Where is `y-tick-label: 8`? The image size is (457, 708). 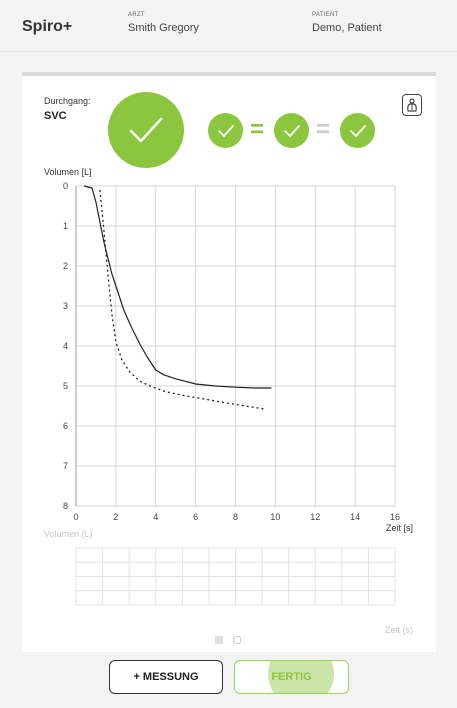
y-tick-label: 8 is located at coordinates (65, 506).